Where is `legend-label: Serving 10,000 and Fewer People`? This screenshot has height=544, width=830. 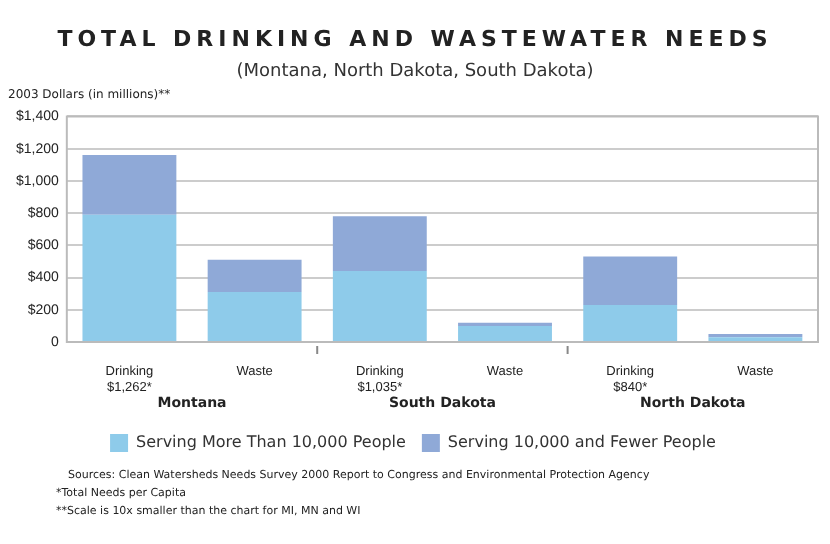 legend-label: Serving 10,000 and Fewer People is located at coordinates (582, 442).